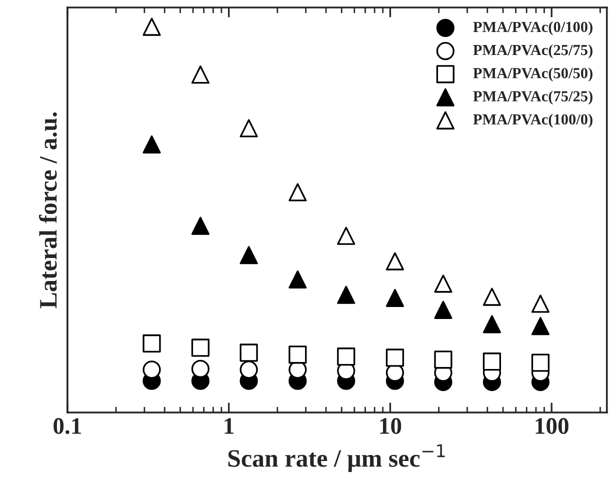 Image resolution: width=613 pixels, height=500 pixels. What do you see at coordinates (532, 75) in the screenshot?
I see `legend-label: PMA/PVAc(50/50)` at bounding box center [532, 75].